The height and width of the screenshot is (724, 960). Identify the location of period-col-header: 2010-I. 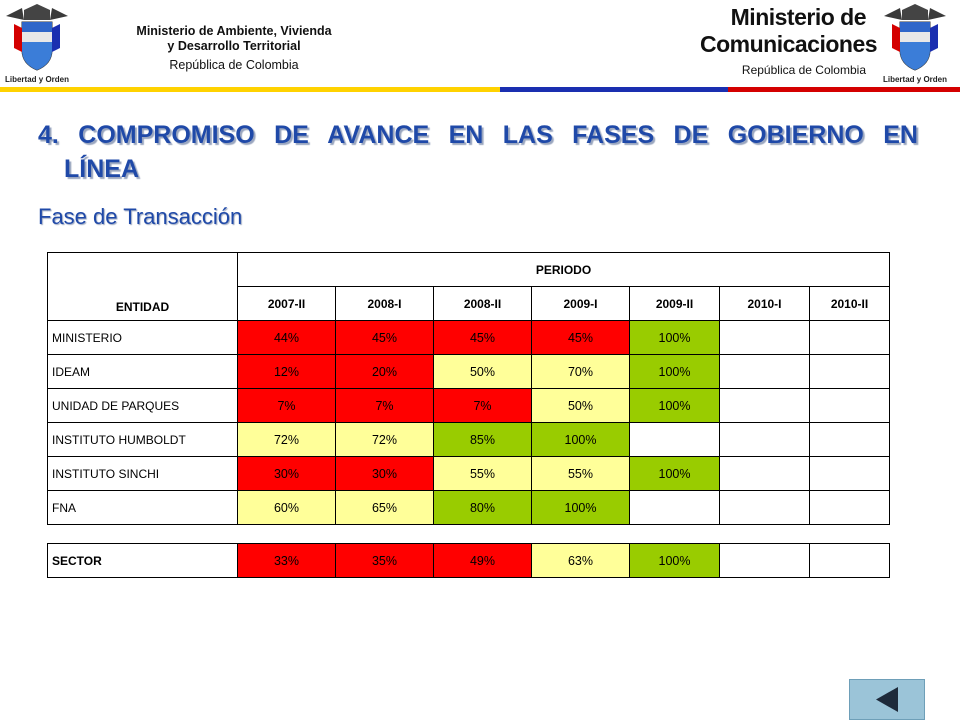
(764, 303).